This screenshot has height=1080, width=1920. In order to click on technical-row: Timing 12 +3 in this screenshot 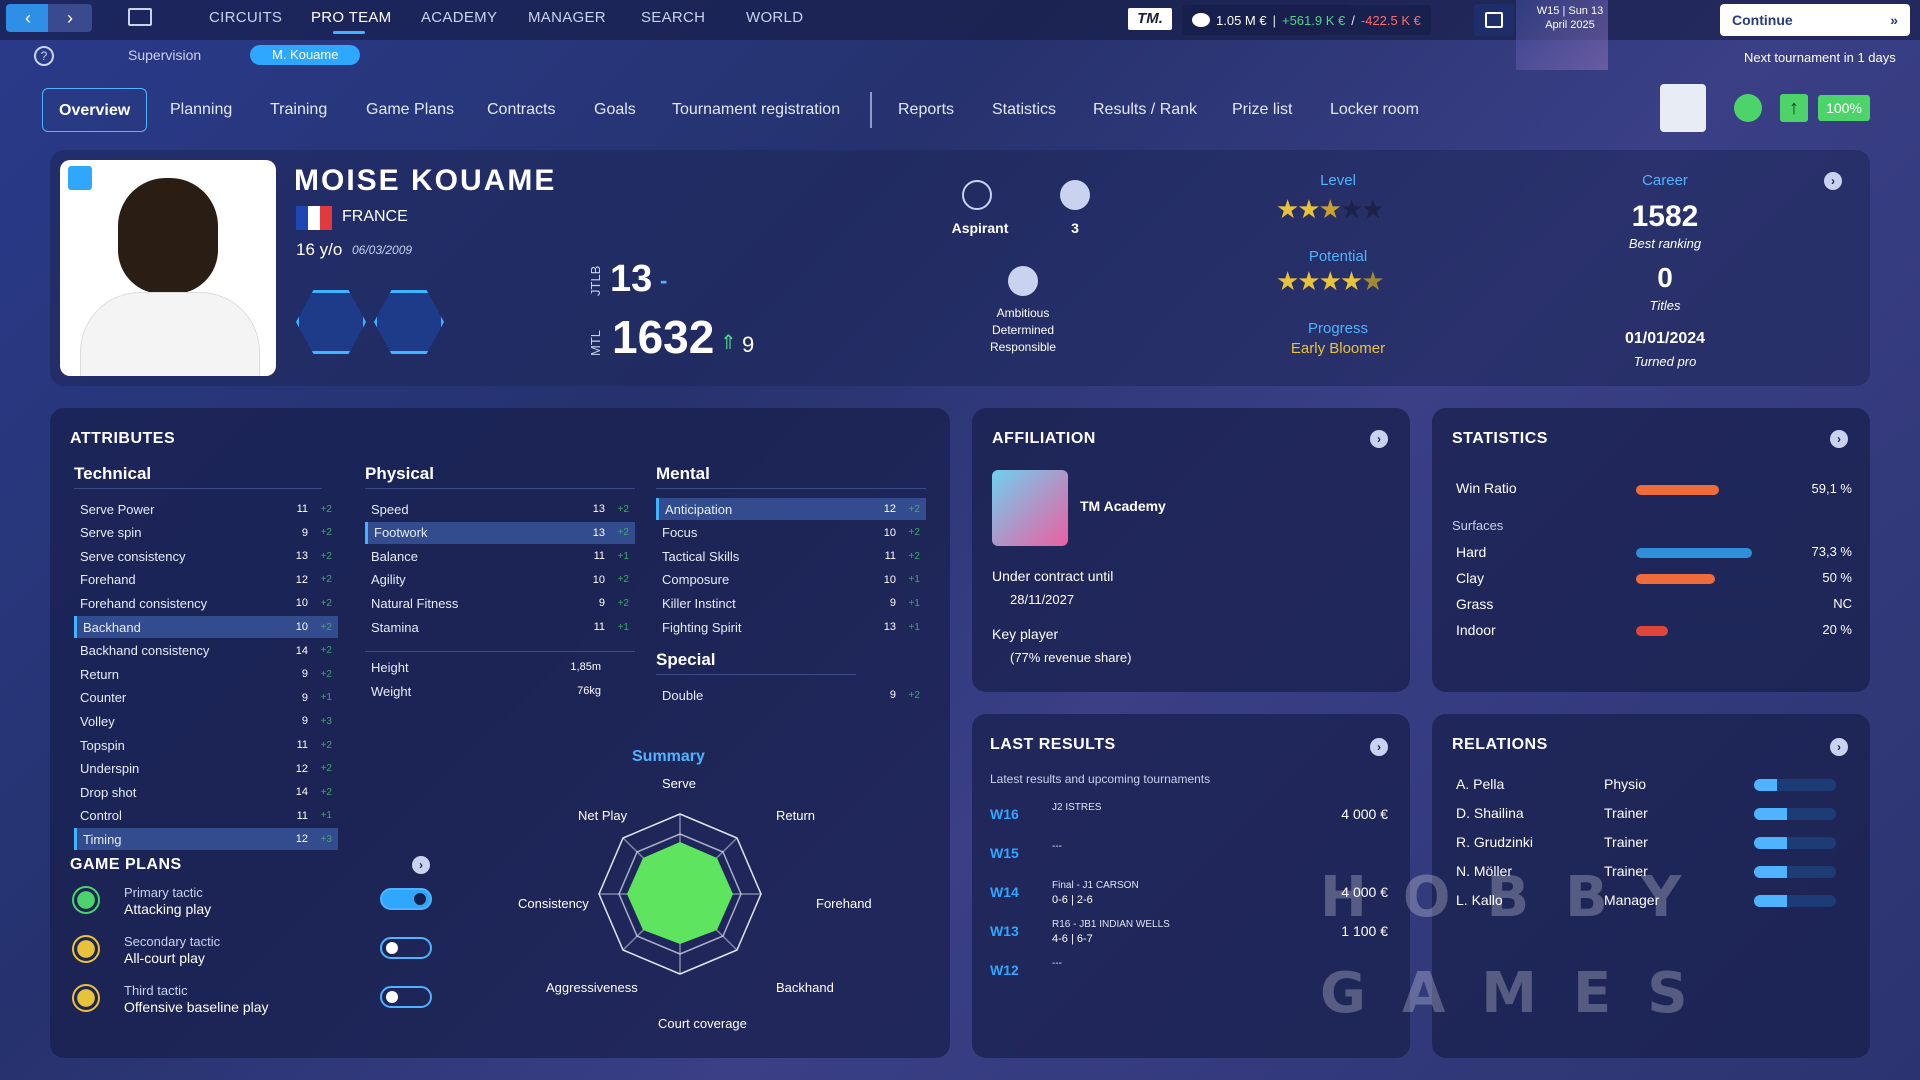, I will do `click(206, 839)`.